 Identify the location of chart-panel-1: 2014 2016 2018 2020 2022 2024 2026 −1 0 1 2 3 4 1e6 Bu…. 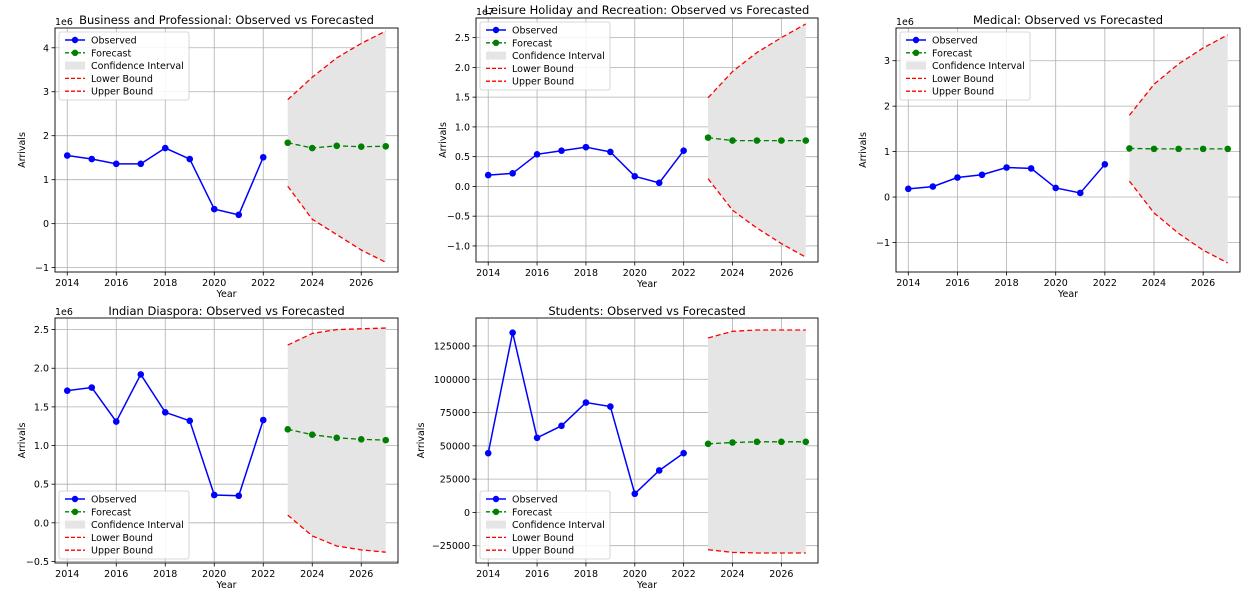
(208, 156).